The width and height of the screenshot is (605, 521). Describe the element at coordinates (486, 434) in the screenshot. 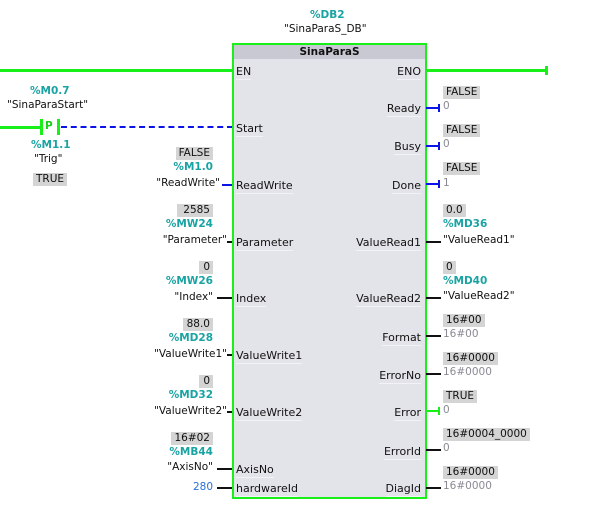

I see `errorid-value: 16#0004_0000` at that location.